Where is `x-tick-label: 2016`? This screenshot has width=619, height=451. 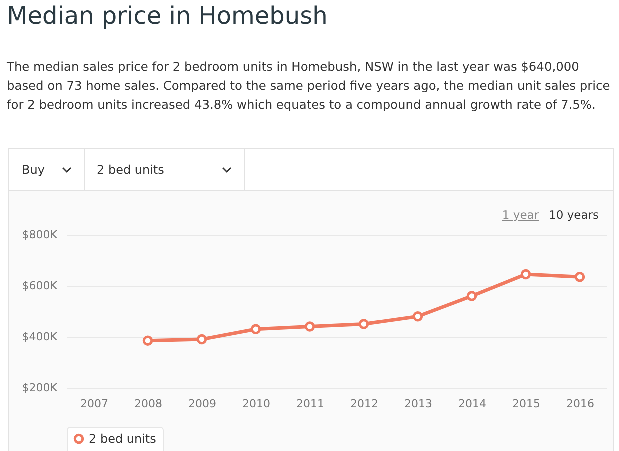 x-tick-label: 2016 is located at coordinates (580, 404).